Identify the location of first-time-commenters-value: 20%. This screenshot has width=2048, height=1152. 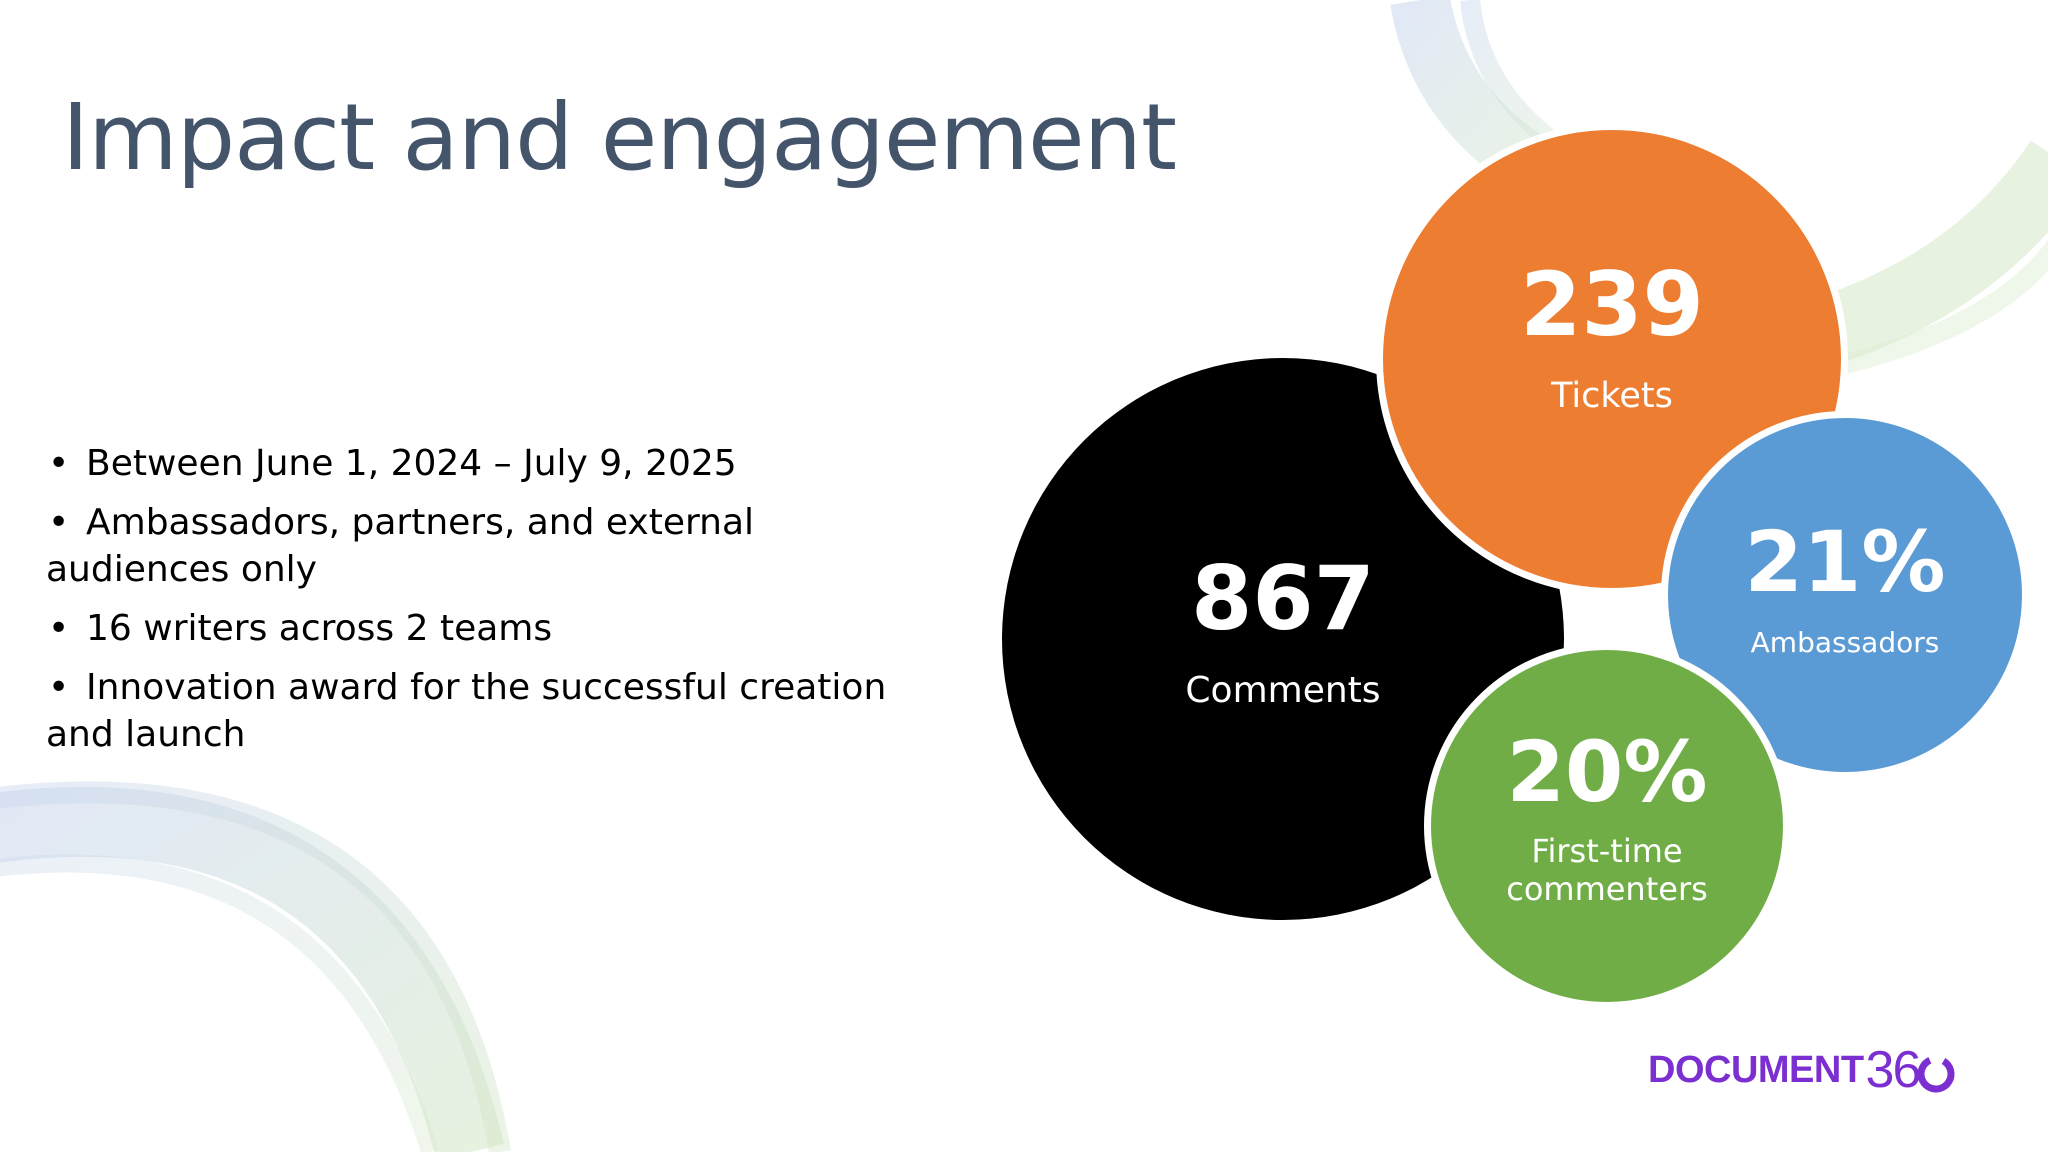
(1607, 771).